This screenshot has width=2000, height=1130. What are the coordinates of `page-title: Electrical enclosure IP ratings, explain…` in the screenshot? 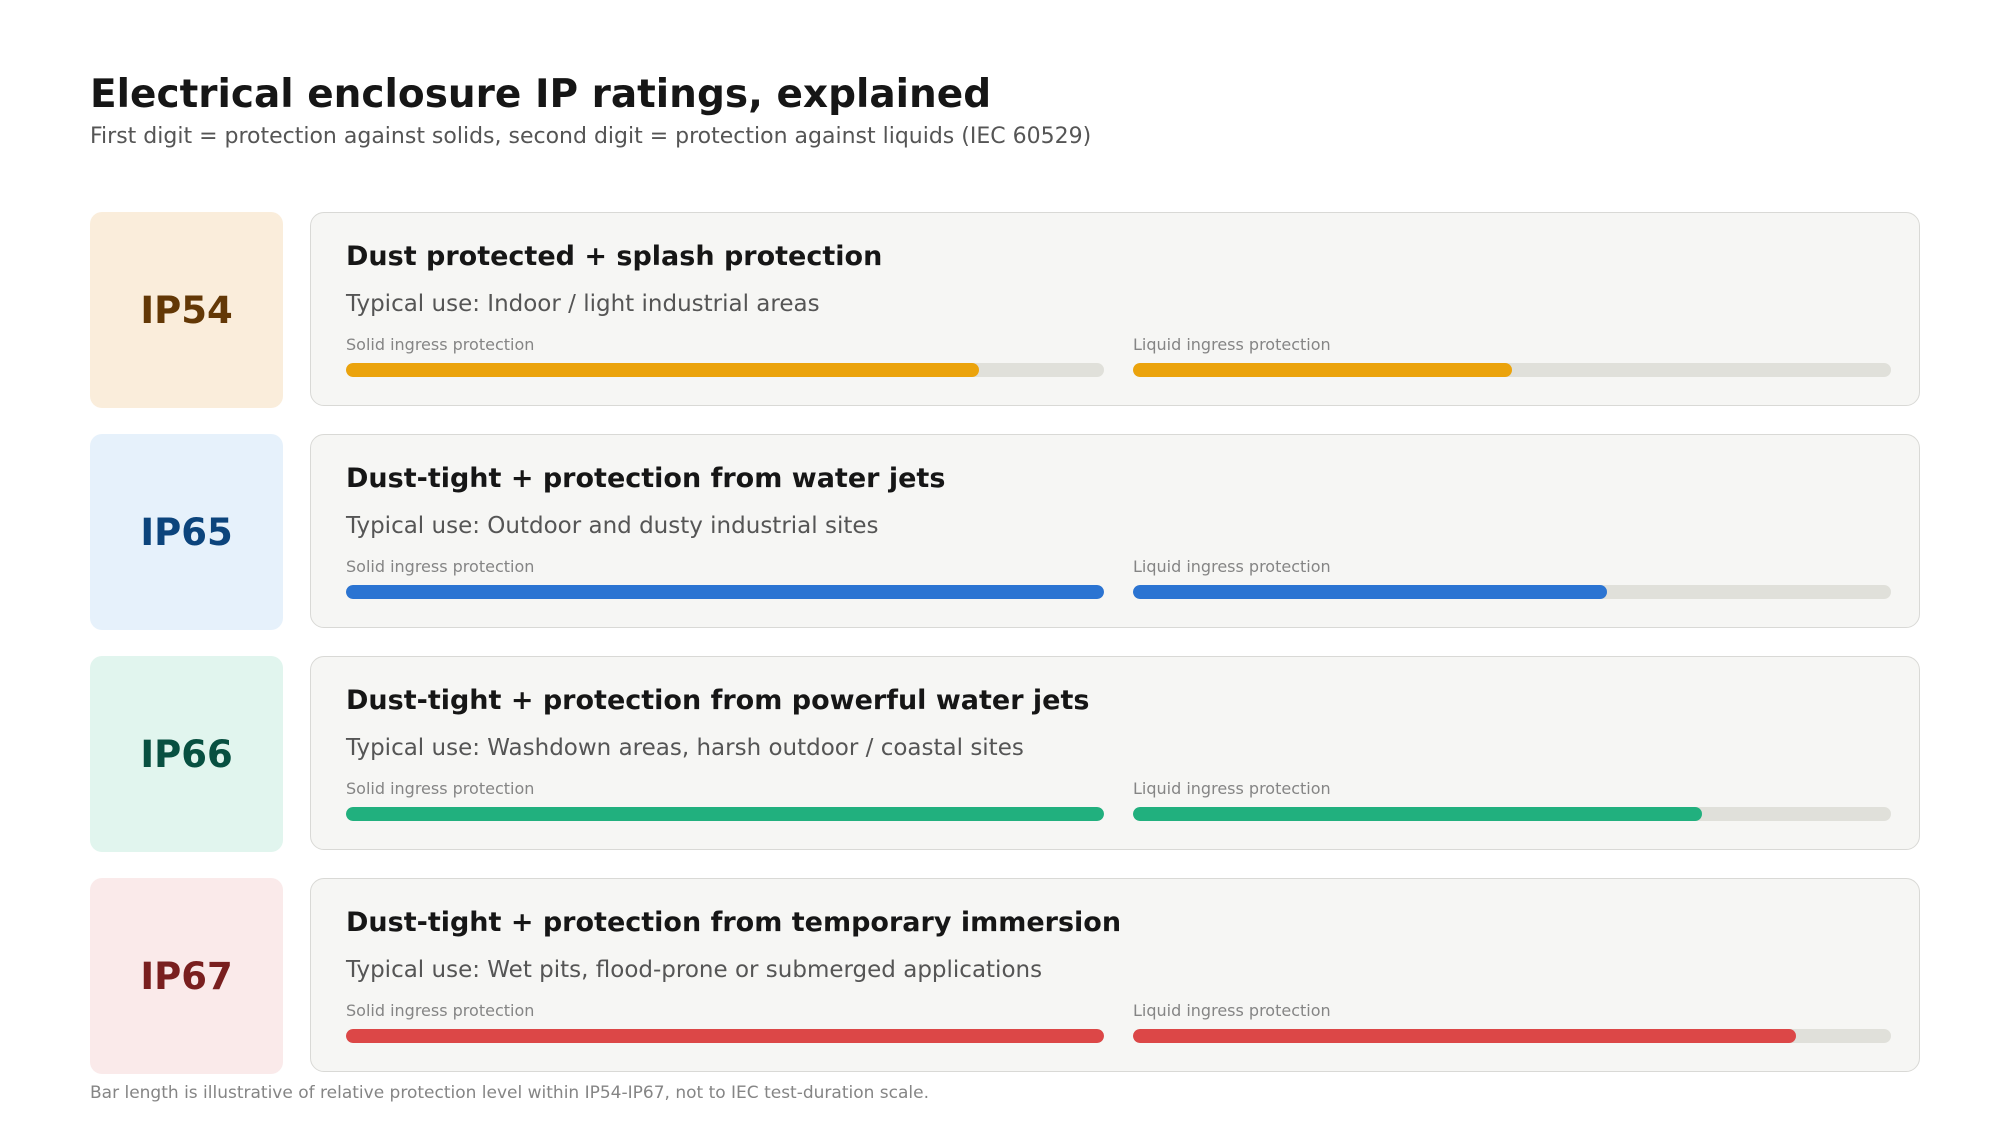 It's located at (541, 94).